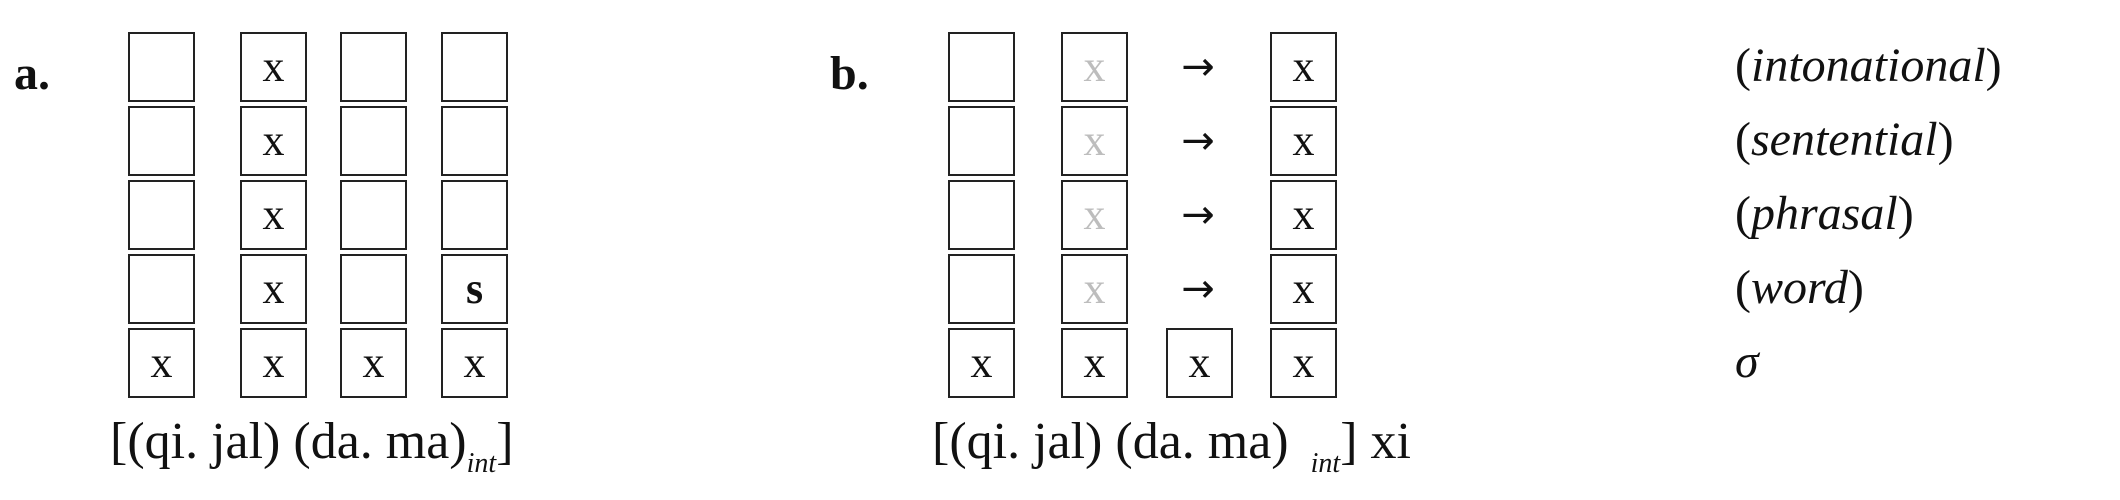 The height and width of the screenshot is (500, 2120). What do you see at coordinates (1844, 139) in the screenshot?
I see `level-label-sentential: (sentential)` at bounding box center [1844, 139].